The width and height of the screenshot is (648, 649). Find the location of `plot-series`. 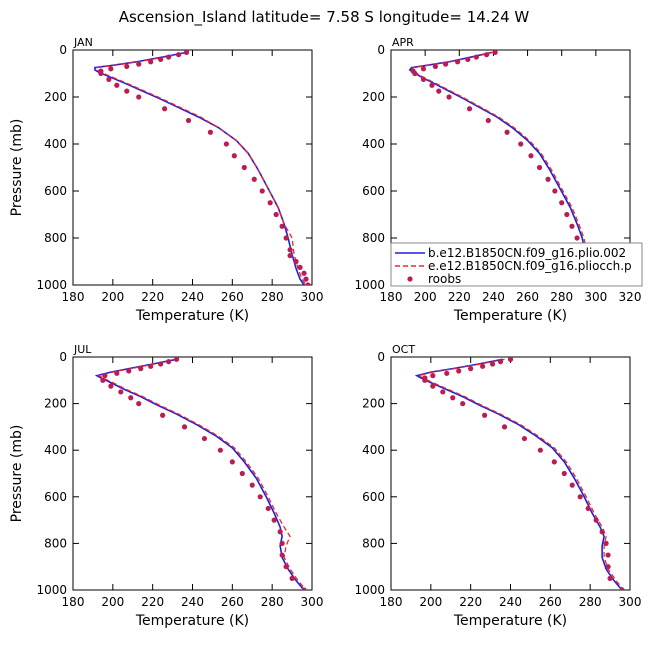

plot-series is located at coordinates (200, 473).